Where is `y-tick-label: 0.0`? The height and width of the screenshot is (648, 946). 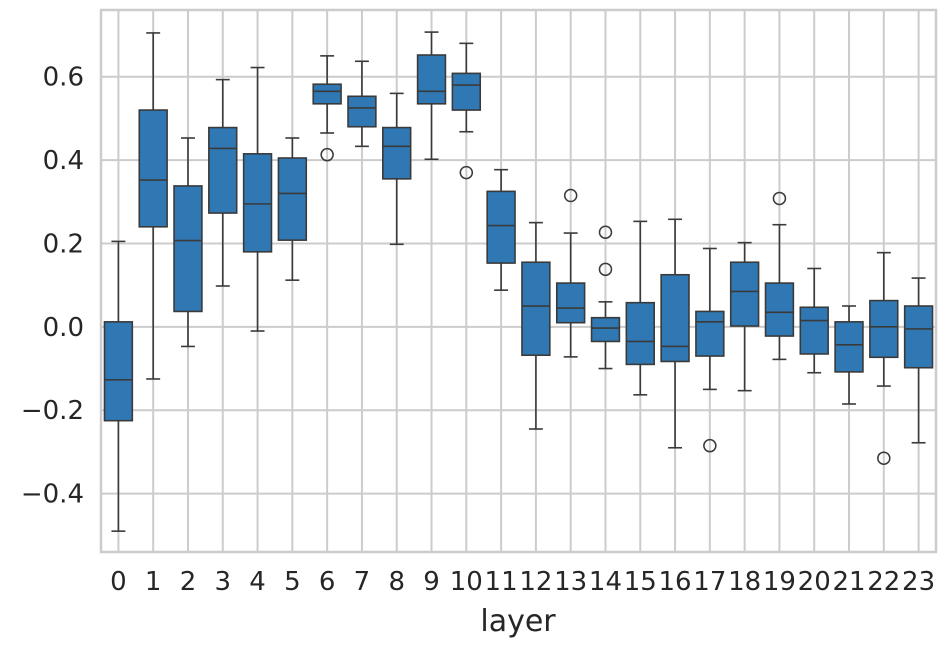 y-tick-label: 0.0 is located at coordinates (63, 328).